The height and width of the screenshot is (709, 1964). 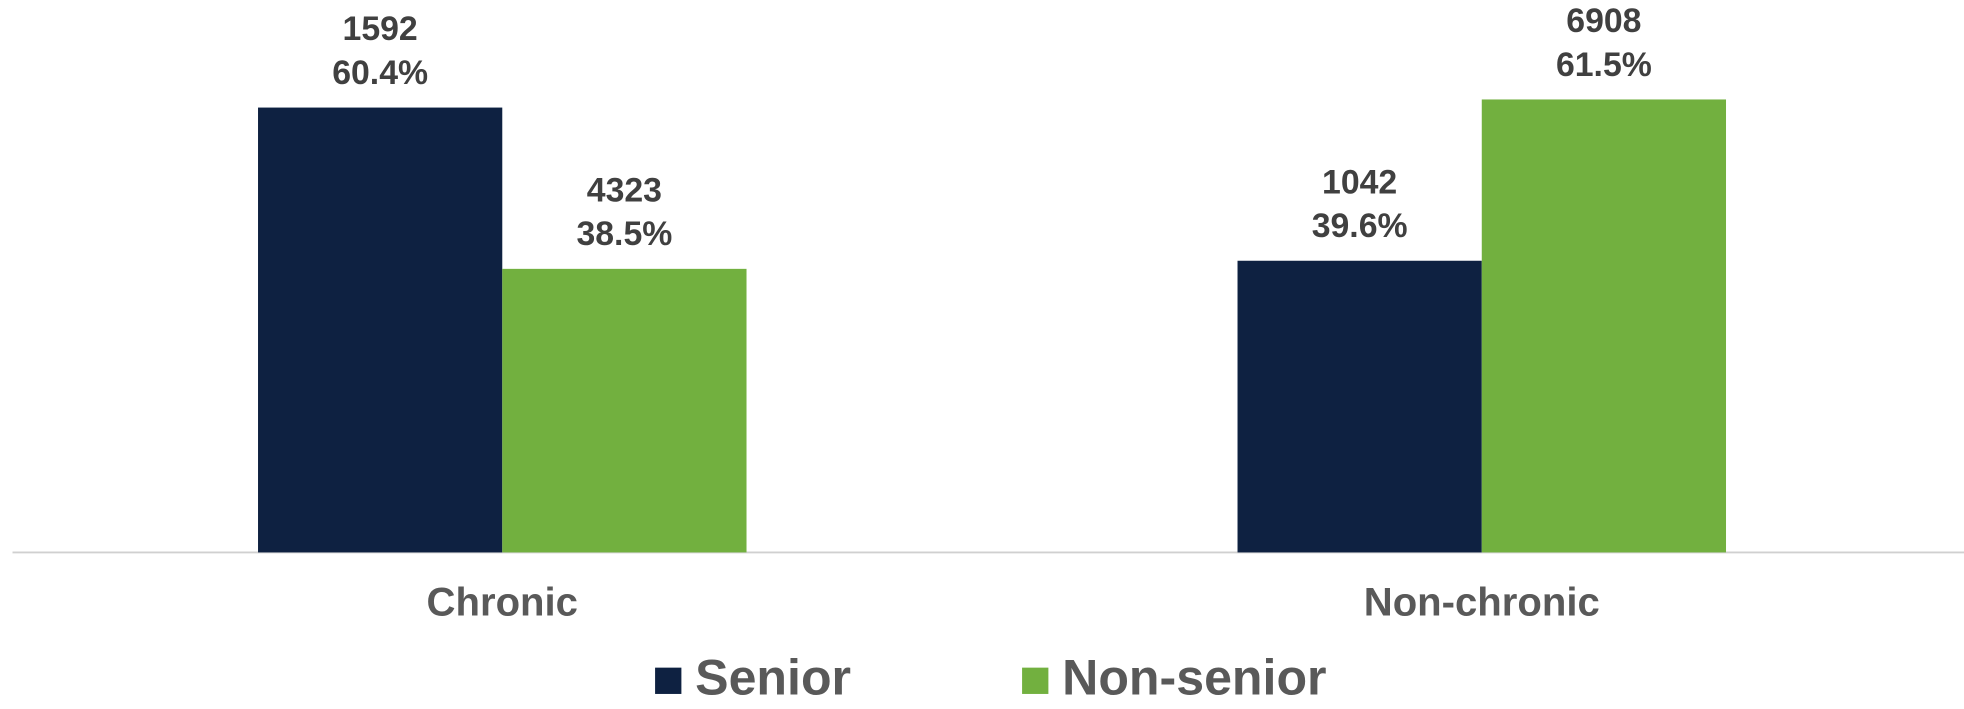 I want to click on legend-label: Non-senior, so click(x=1194, y=677).